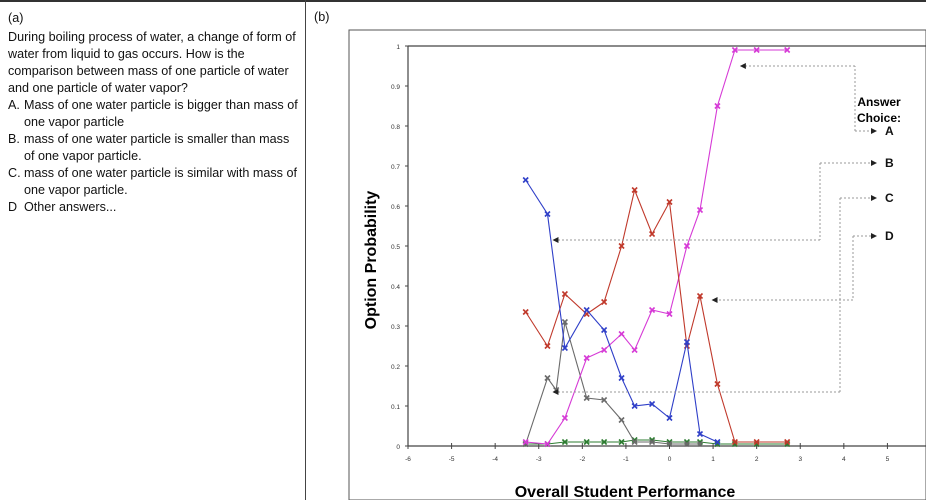 The height and width of the screenshot is (500, 926). I want to click on legend-label: D, so click(889, 236).